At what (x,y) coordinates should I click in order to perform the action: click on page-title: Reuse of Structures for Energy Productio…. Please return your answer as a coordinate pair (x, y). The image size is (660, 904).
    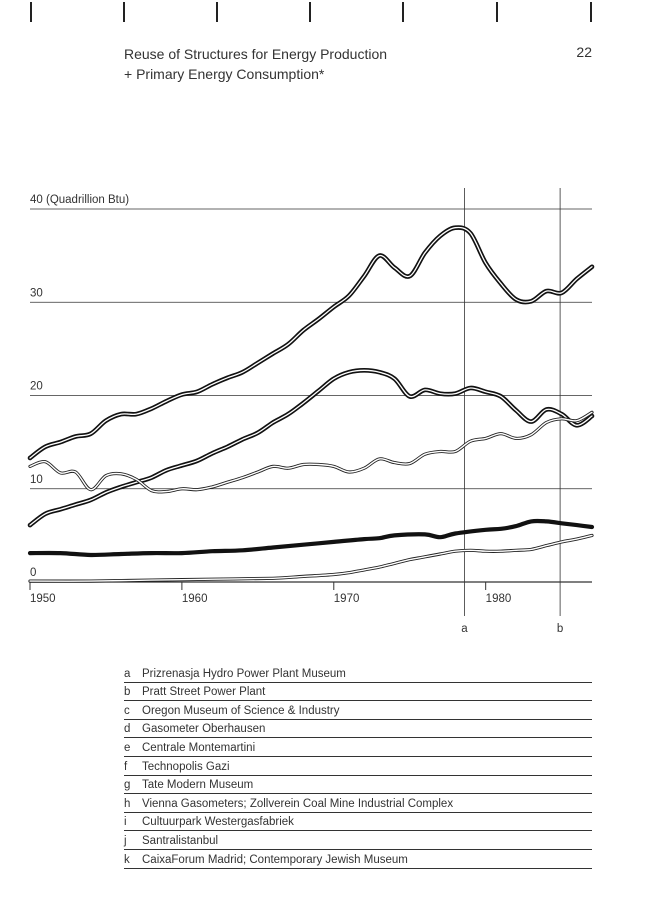
    Looking at the image, I should click on (255, 64).